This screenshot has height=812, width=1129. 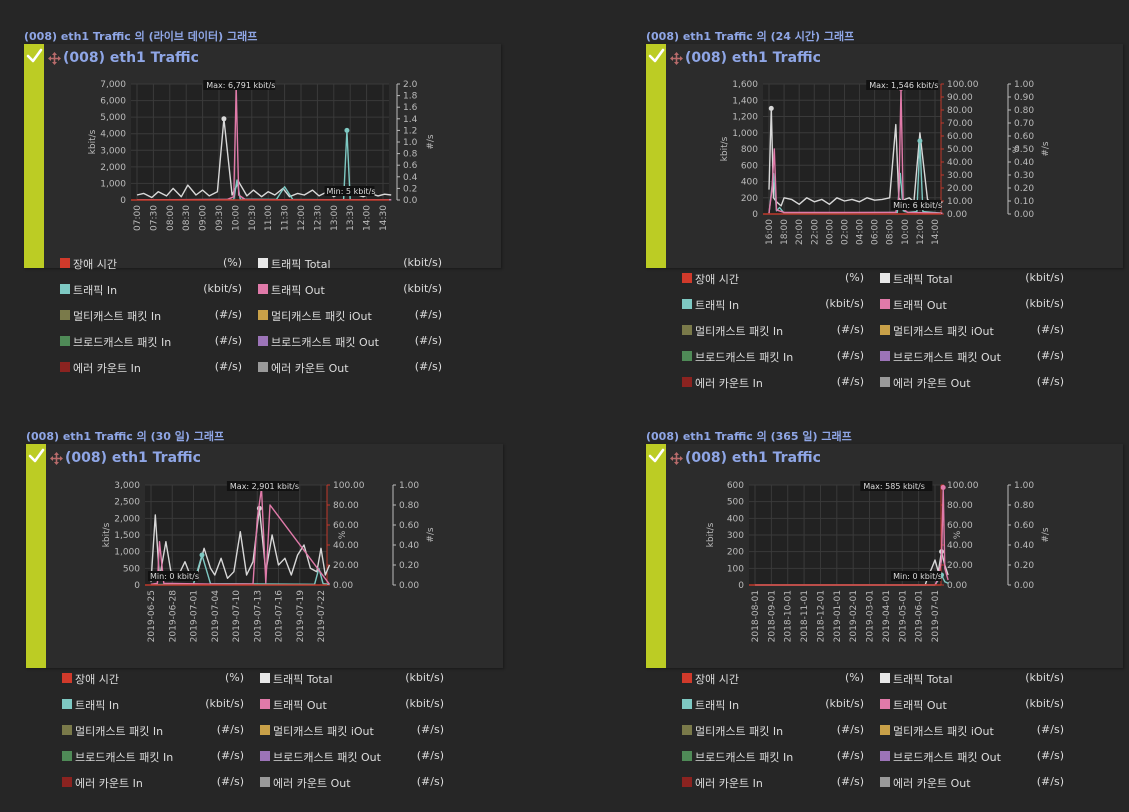 I want to click on max-label-box, so click(x=239, y=85).